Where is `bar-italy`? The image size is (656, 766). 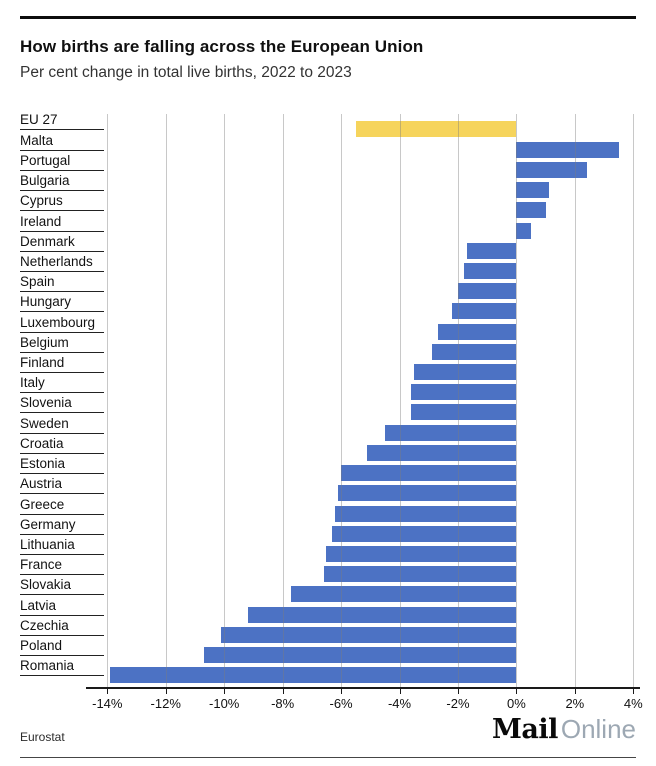 bar-italy is located at coordinates (464, 392).